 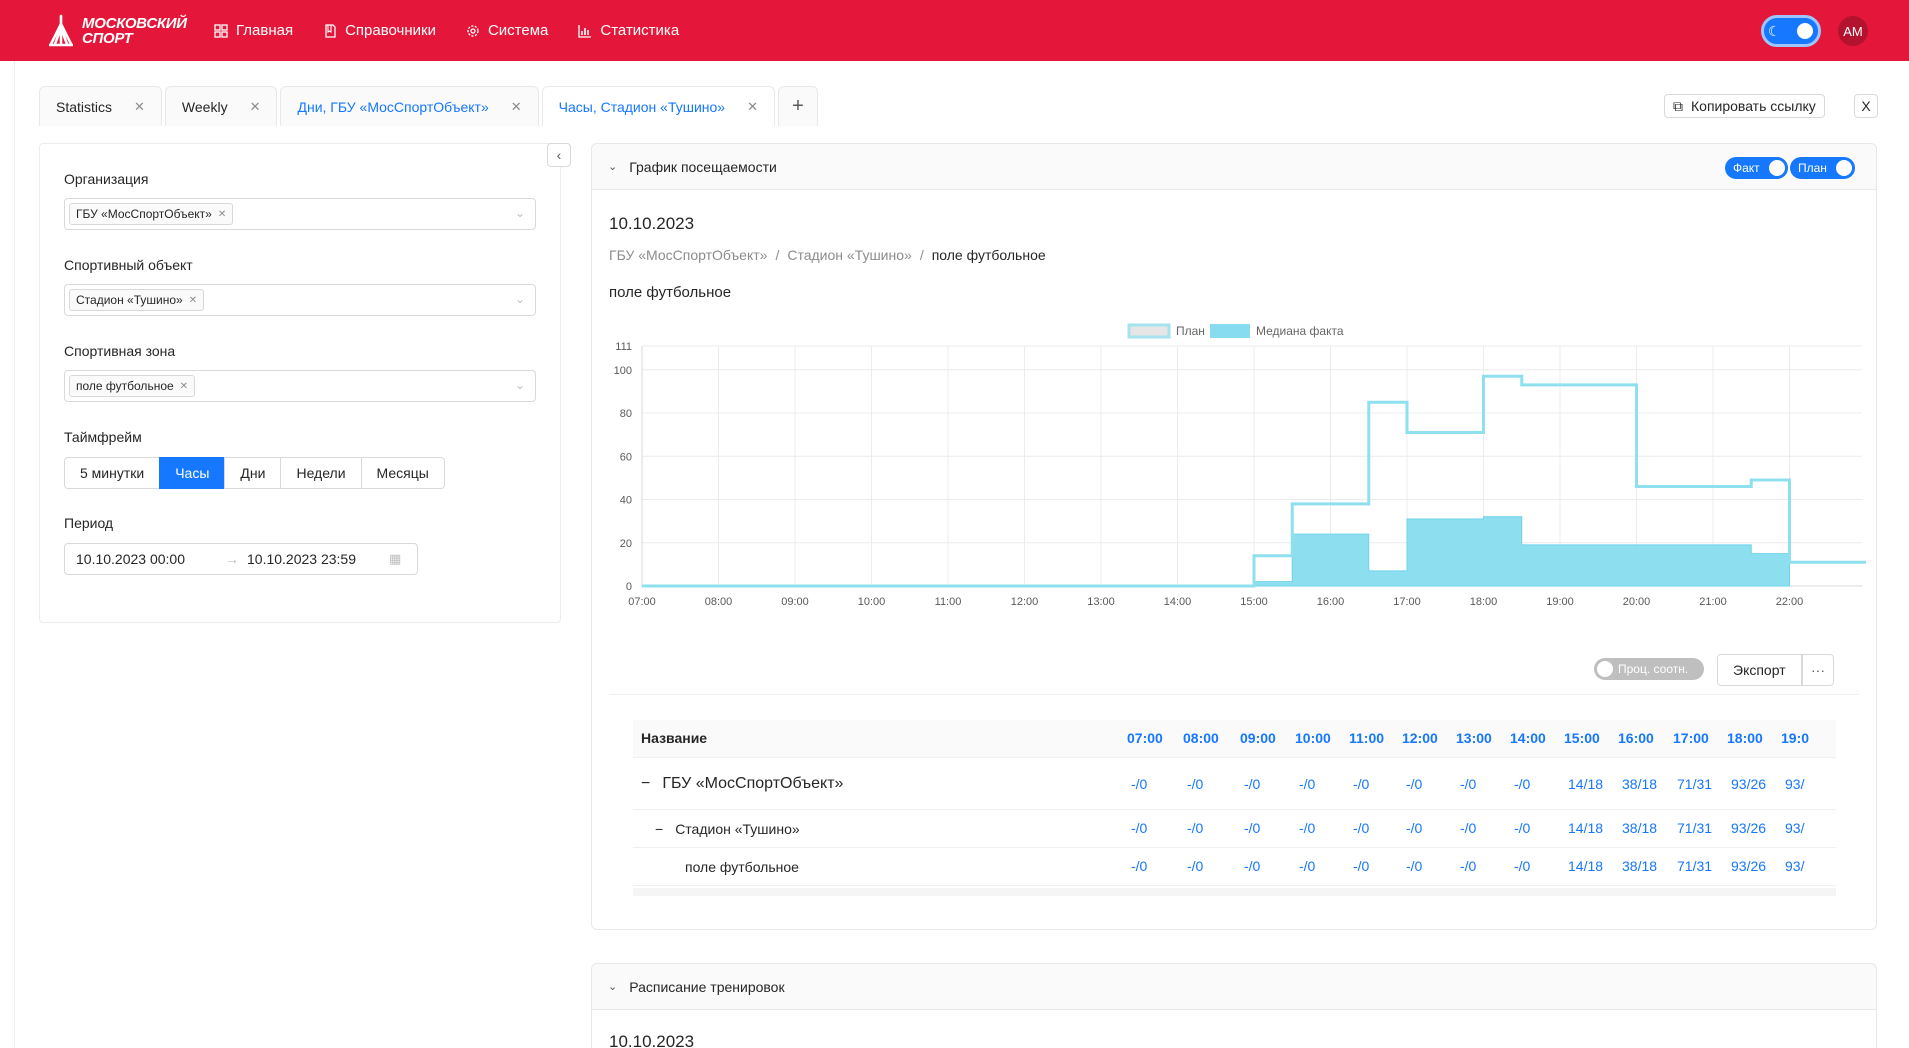 What do you see at coordinates (1313, 738) in the screenshot?
I see `column-header-time: 10:00` at bounding box center [1313, 738].